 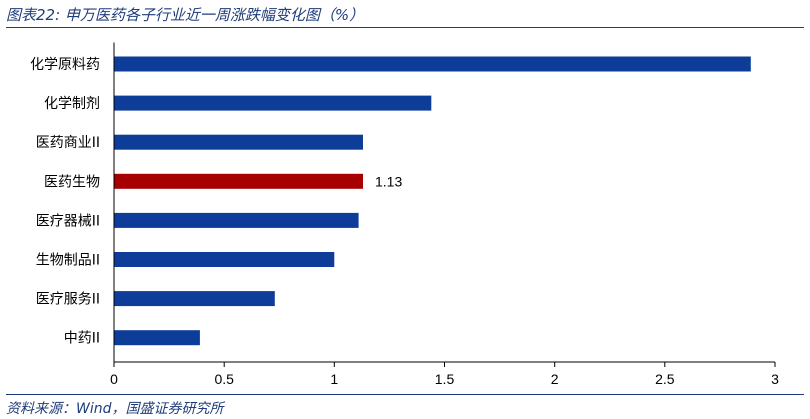 I want to click on x-tick-label-3: 1, so click(x=334, y=379).